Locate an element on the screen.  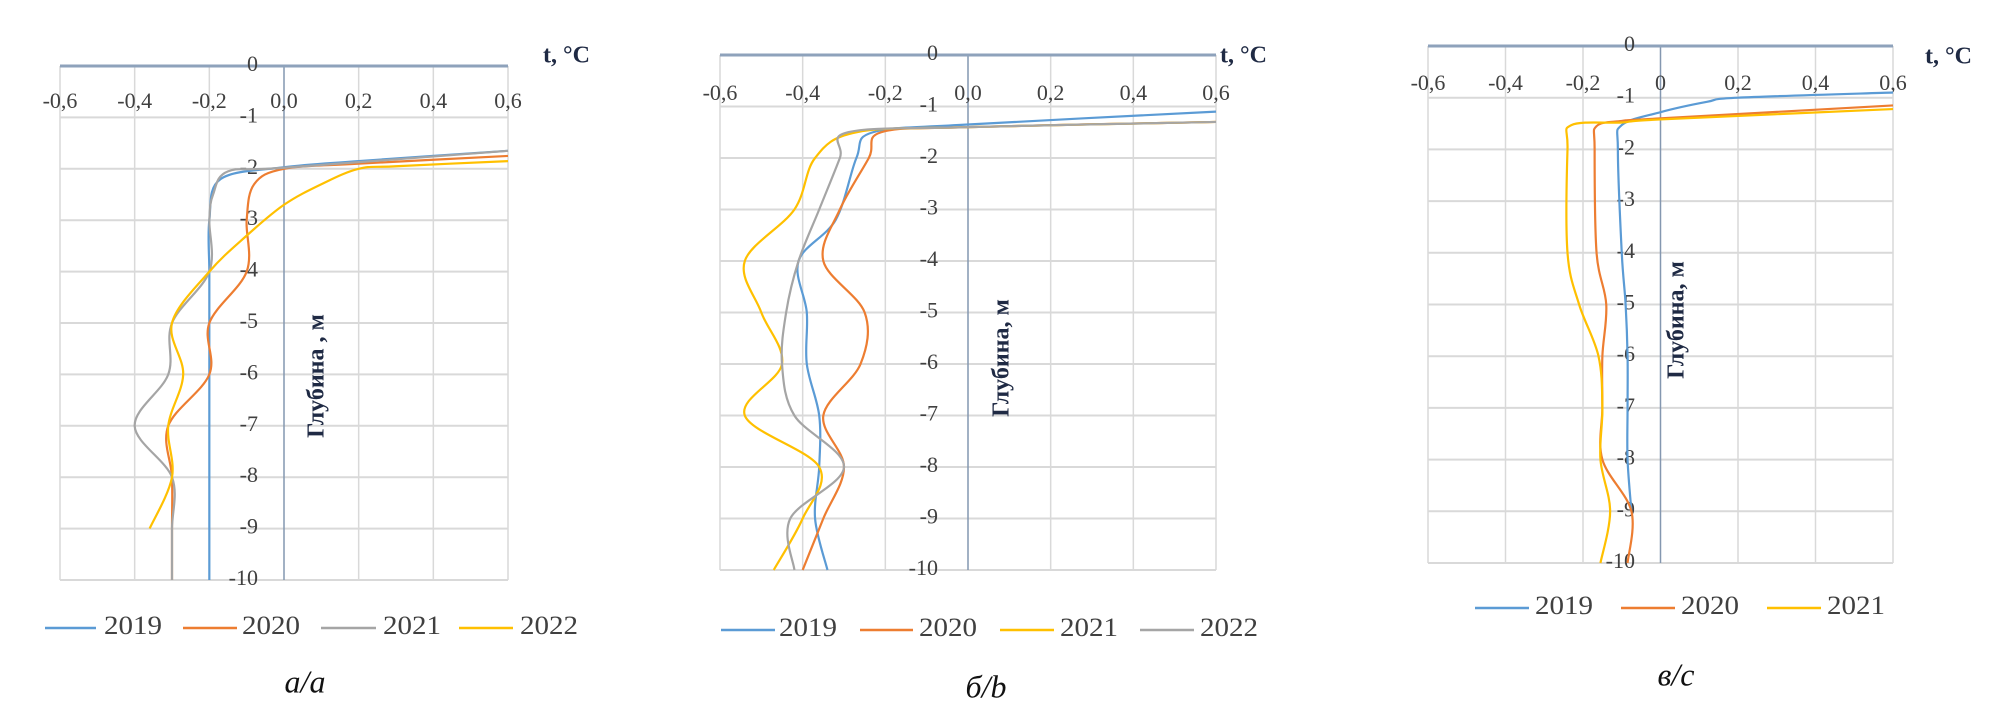
legend: 2019 2020 2021 is located at coordinates (1680, 605).